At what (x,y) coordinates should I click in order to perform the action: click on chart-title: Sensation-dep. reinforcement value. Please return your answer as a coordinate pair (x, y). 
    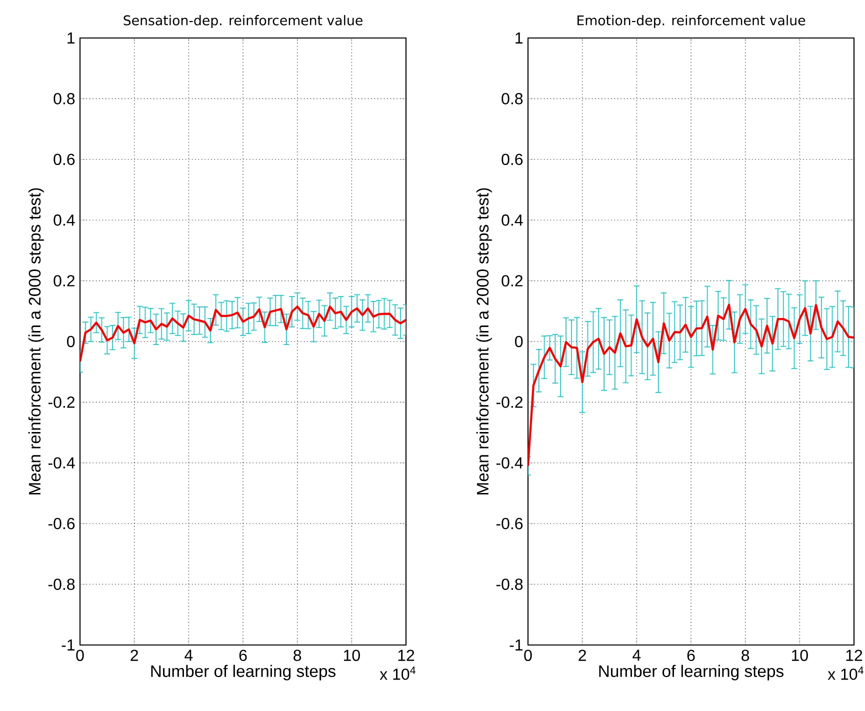
    Looking at the image, I should click on (243, 21).